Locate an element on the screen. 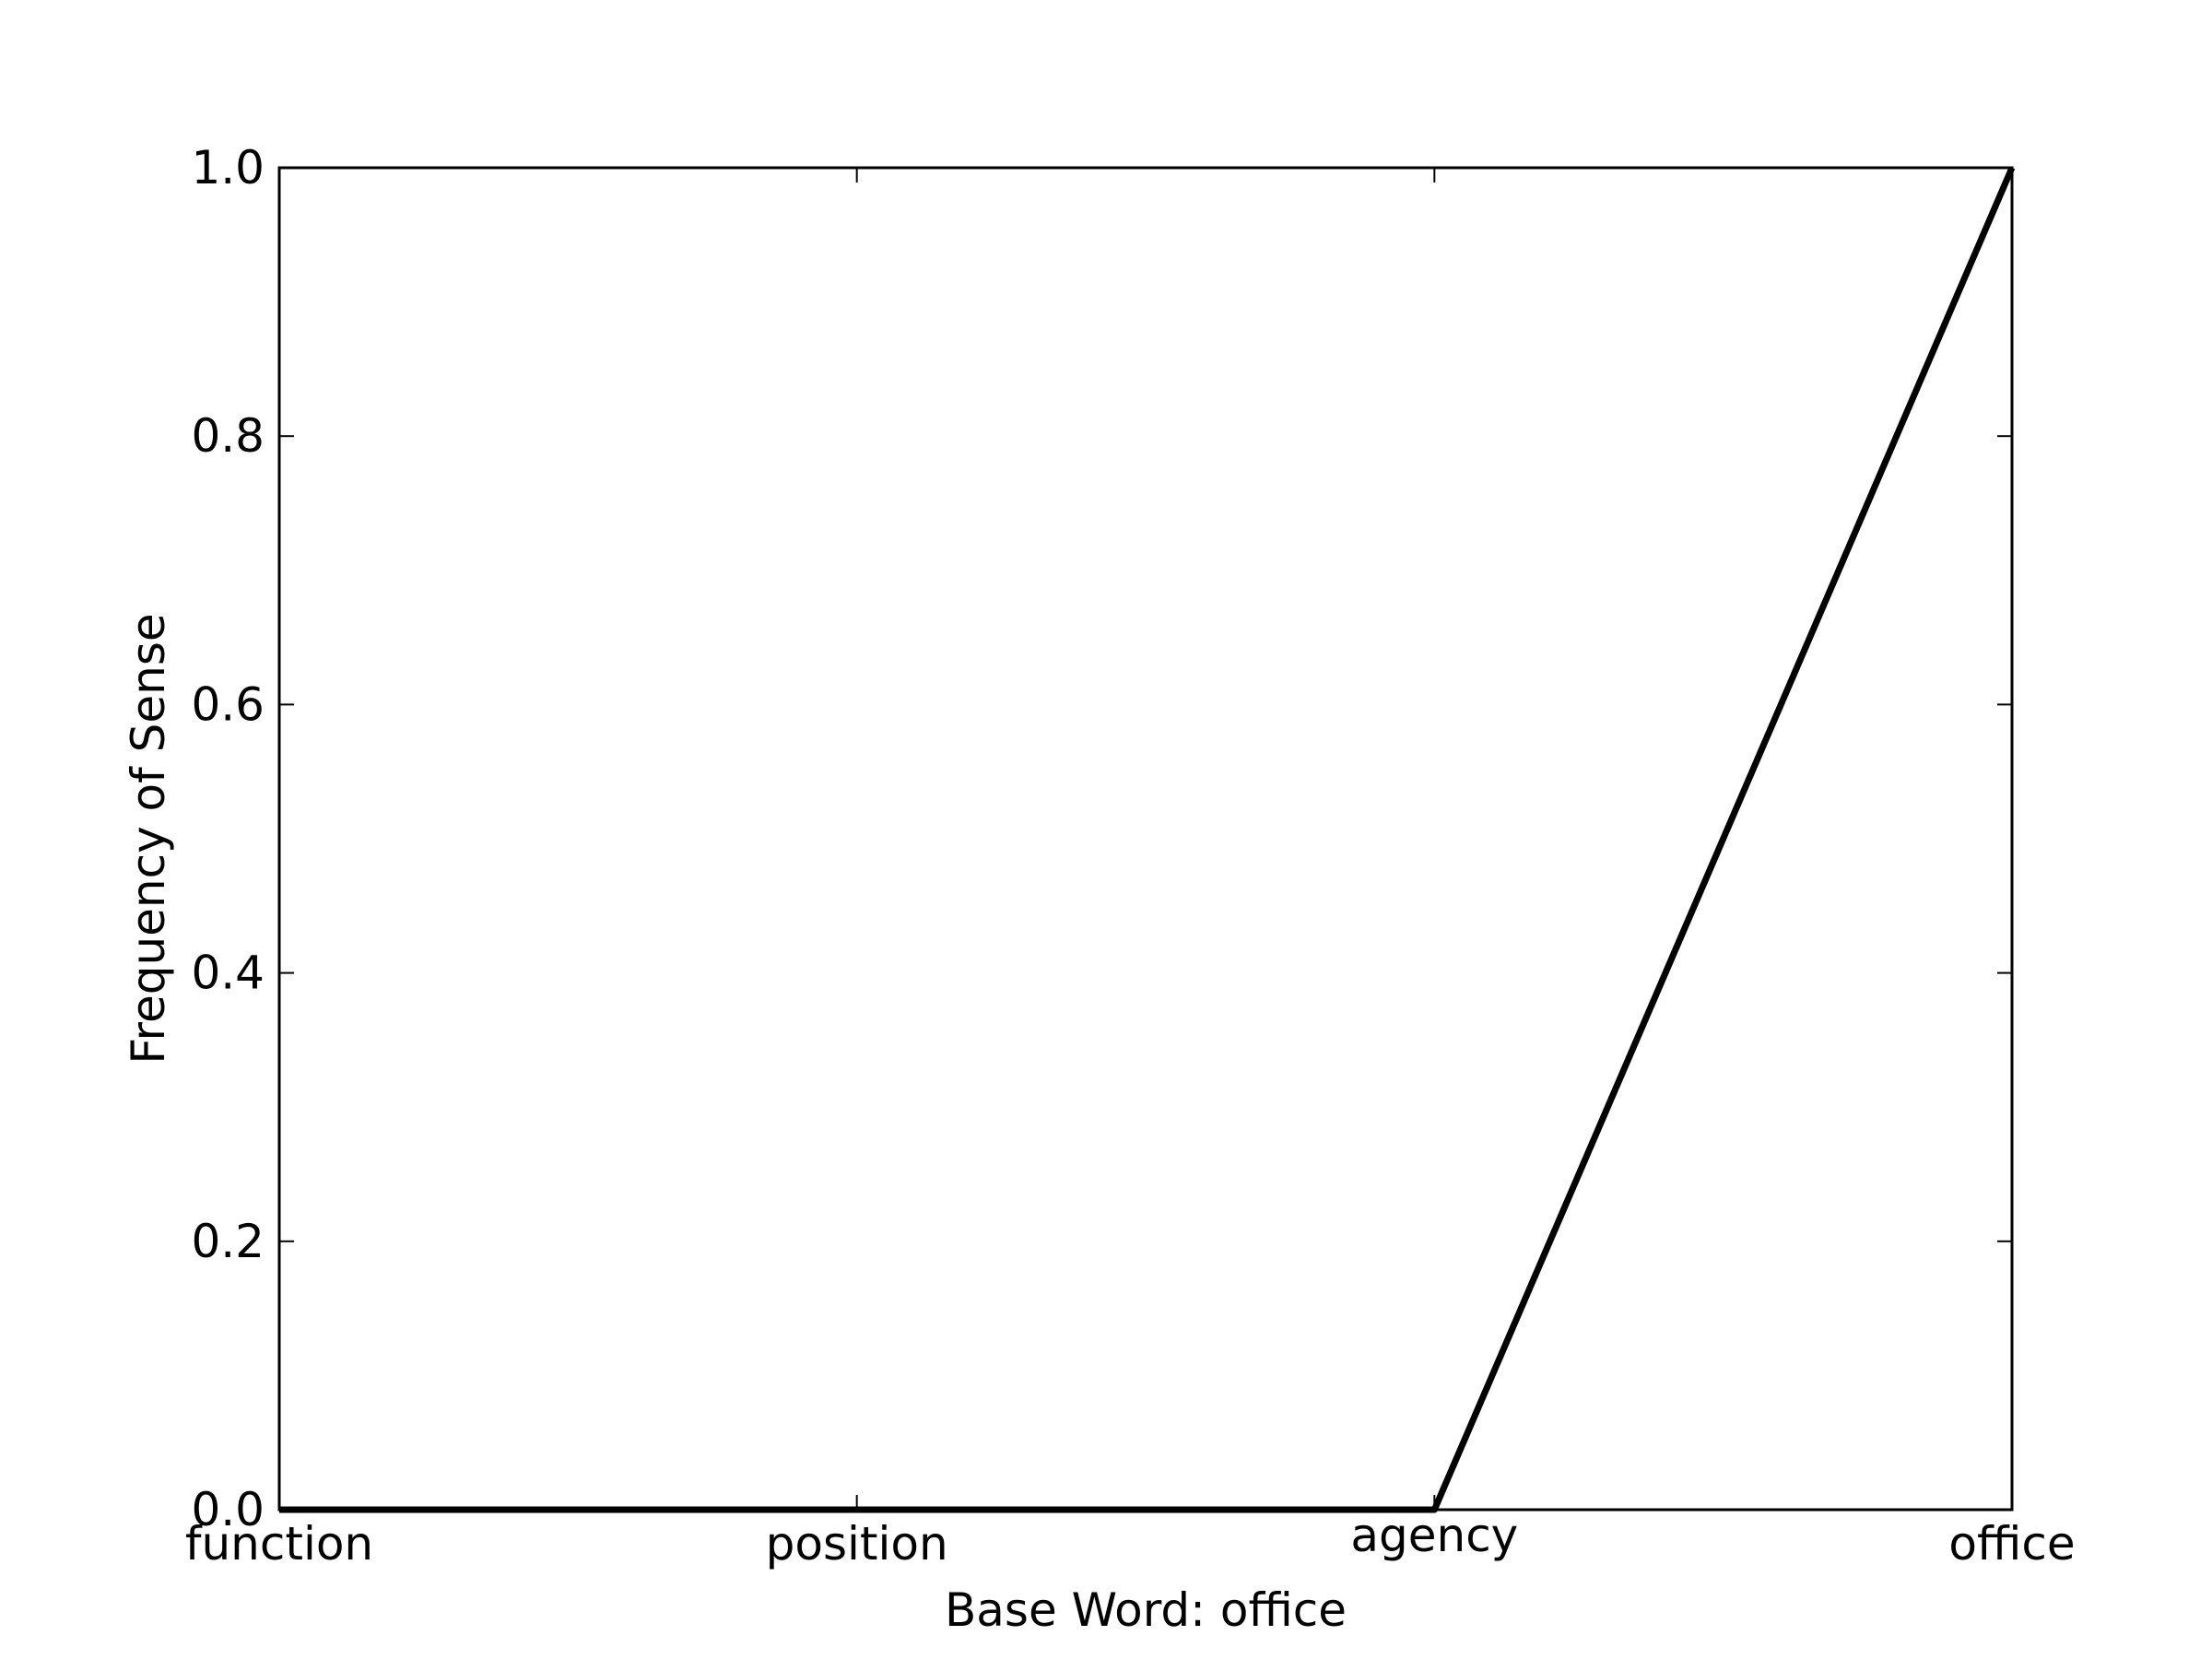 This screenshot has height=1659, width=2212. y-tick-label: 0.4 is located at coordinates (228, 973).